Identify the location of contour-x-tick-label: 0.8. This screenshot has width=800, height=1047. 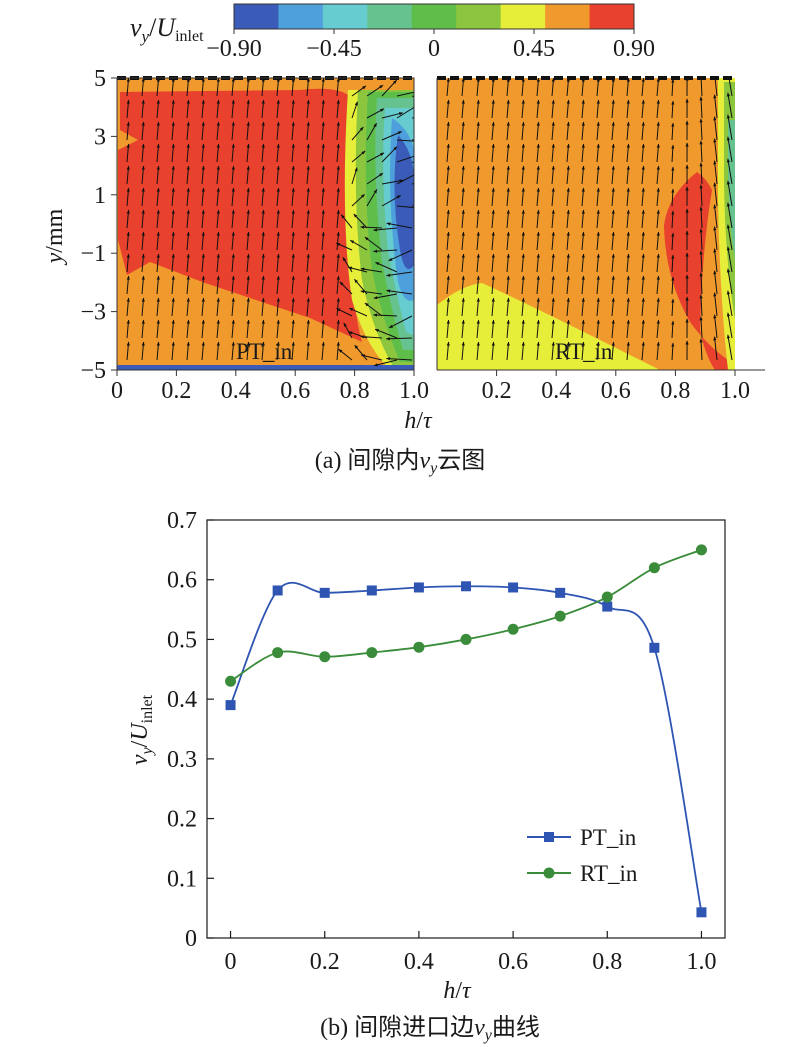
(675, 391).